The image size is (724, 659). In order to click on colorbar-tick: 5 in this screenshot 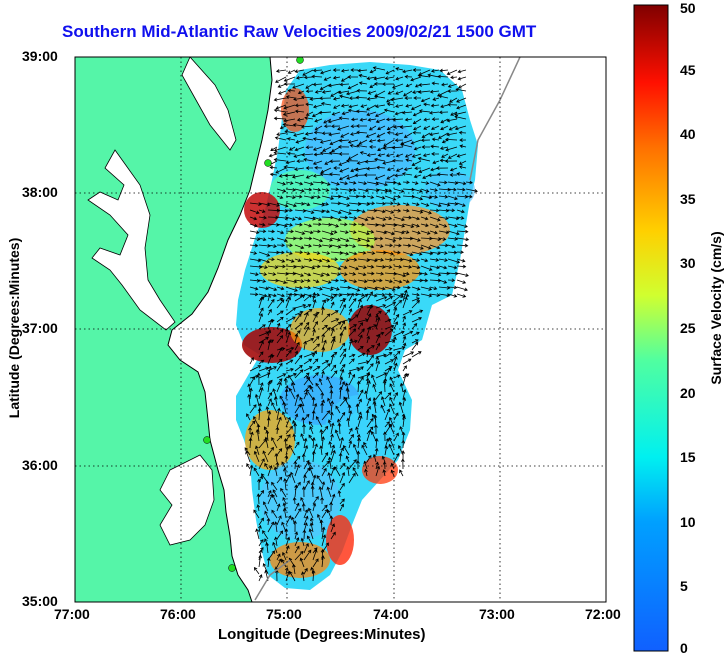, I will do `click(684, 586)`.